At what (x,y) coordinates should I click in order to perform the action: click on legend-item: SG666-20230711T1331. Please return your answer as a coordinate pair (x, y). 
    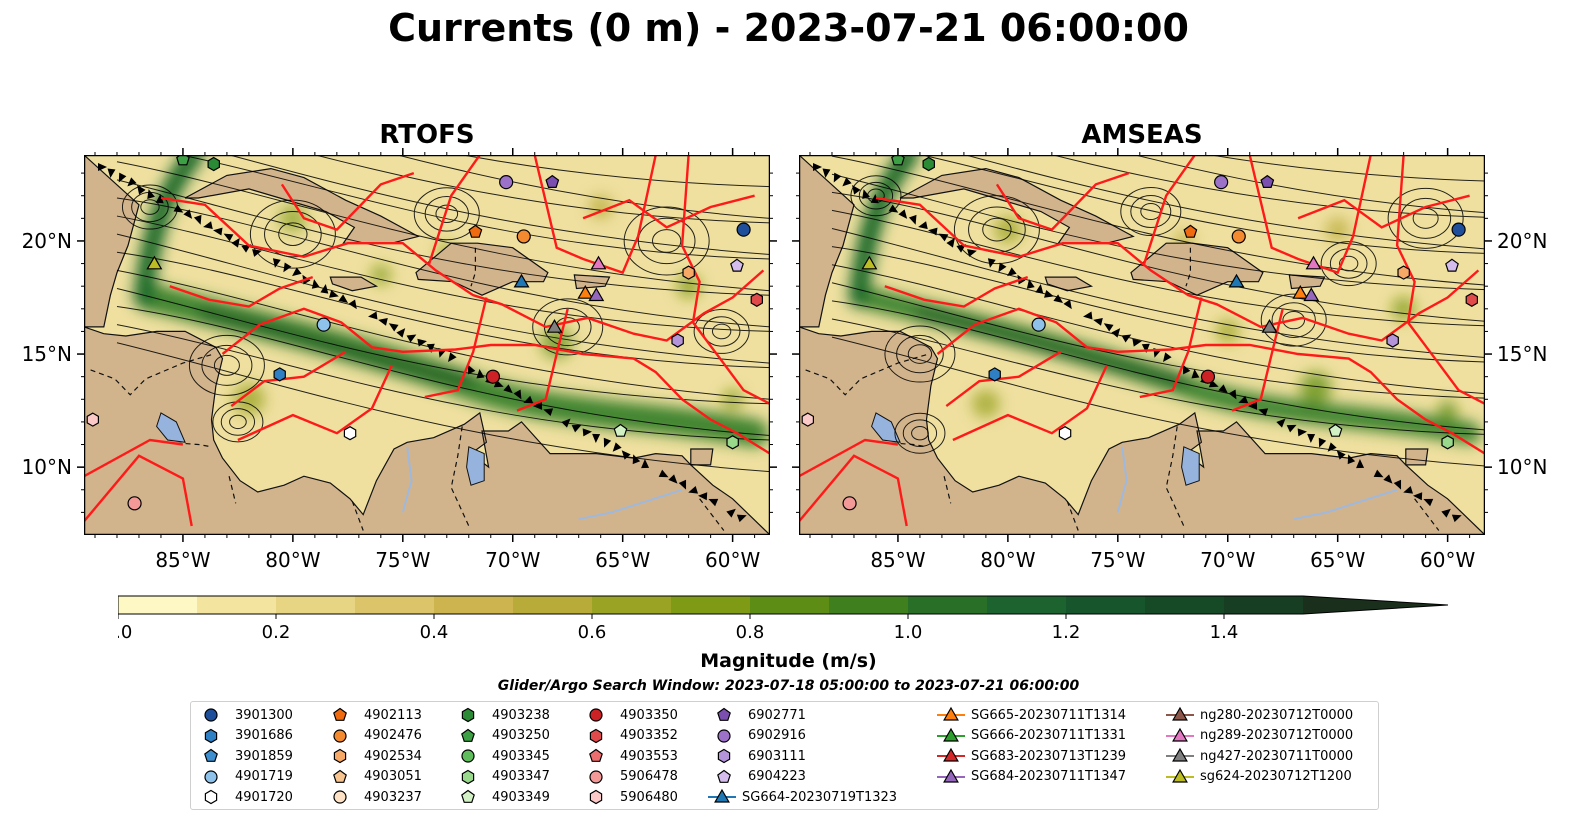
    Looking at the image, I should click on (1031, 736).